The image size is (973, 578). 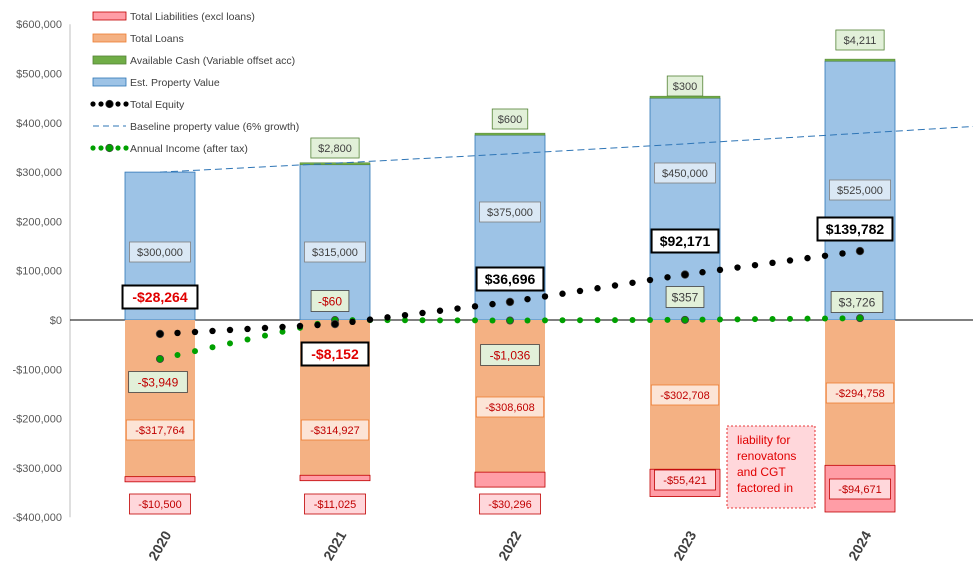 I want to click on legend-label-loans: Total Loans, so click(x=157, y=39).